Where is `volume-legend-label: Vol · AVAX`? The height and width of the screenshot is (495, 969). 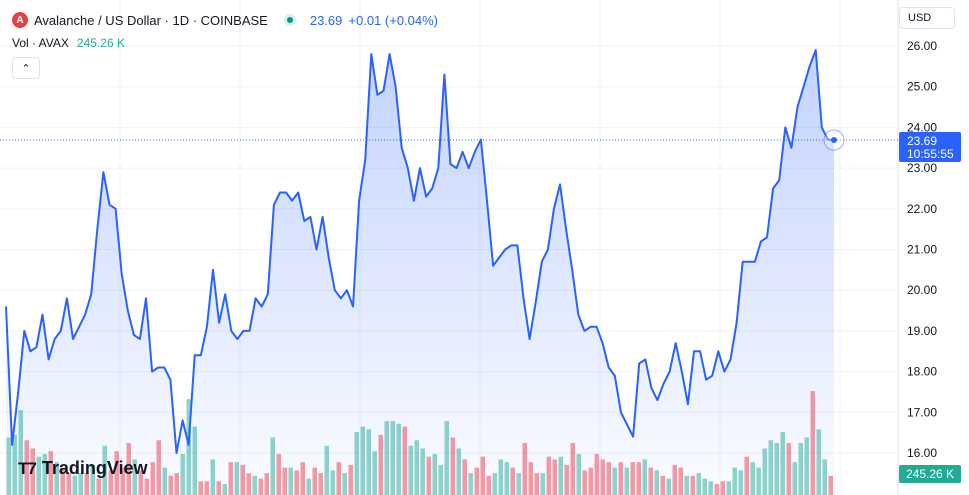 volume-legend-label: Vol · AVAX is located at coordinates (40, 43).